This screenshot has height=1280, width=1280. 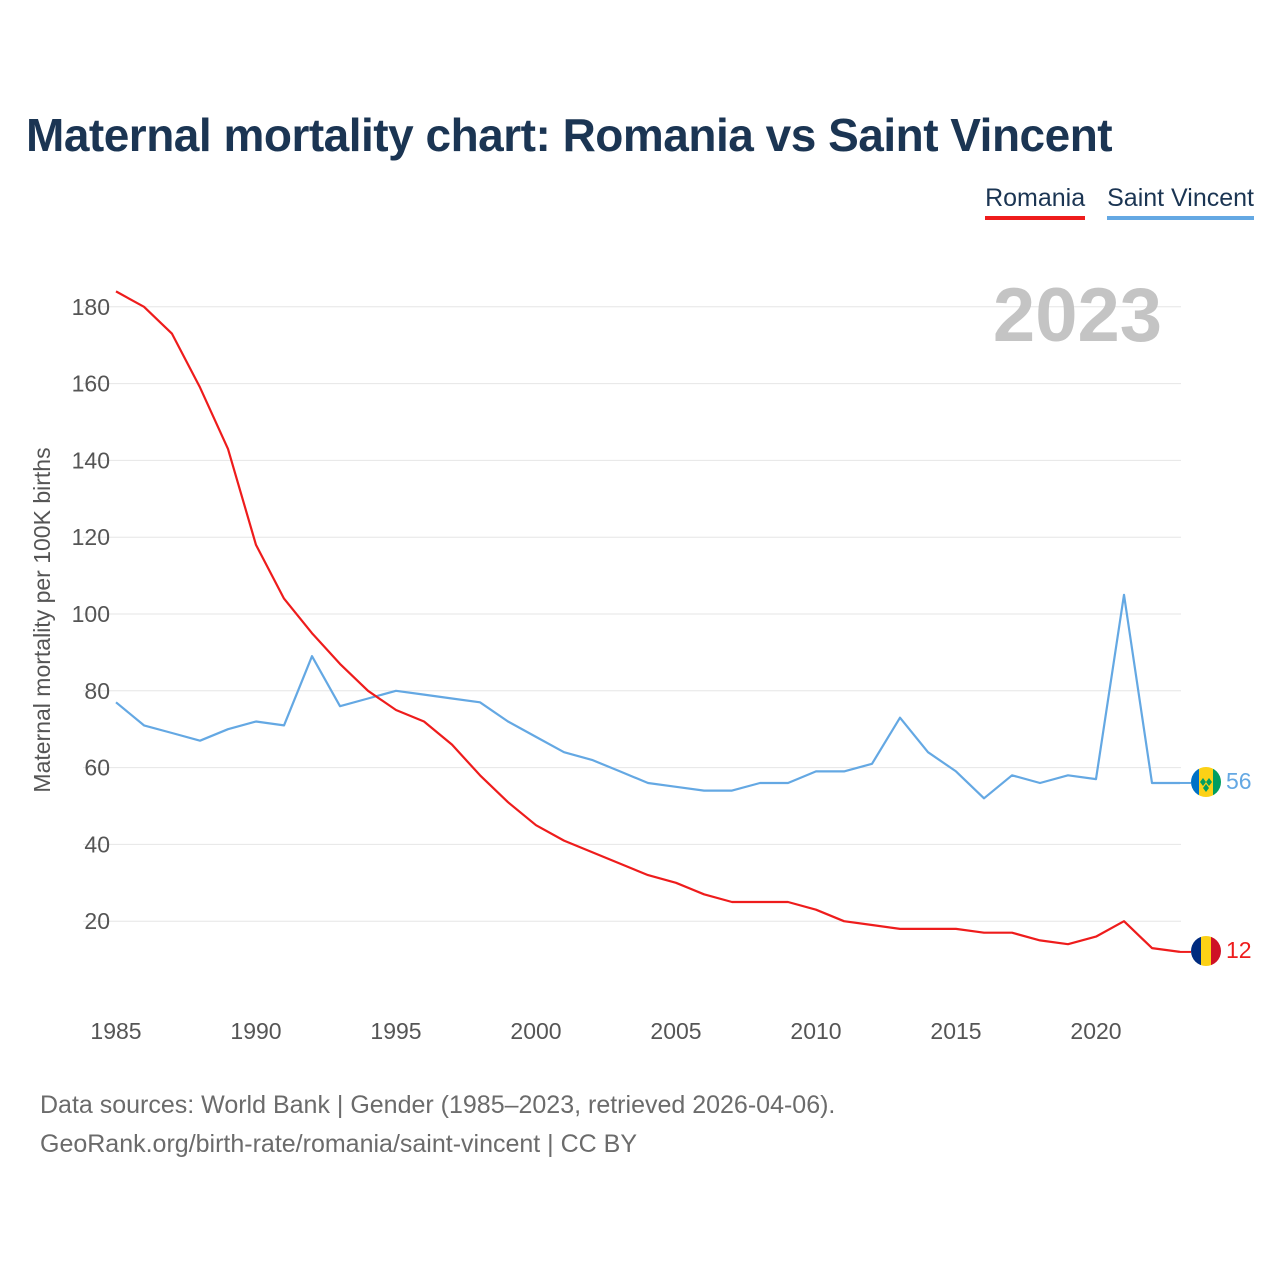 I want to click on x-tick-label: 2020, so click(x=1095, y=1031).